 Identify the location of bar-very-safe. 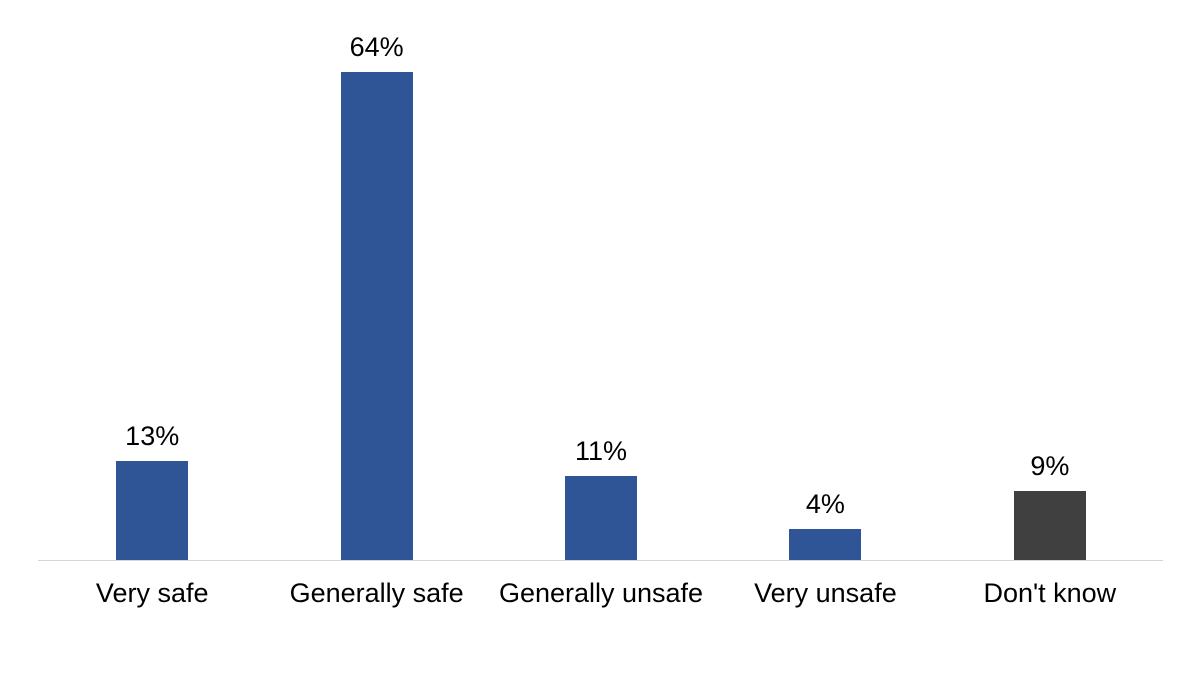
(152, 510).